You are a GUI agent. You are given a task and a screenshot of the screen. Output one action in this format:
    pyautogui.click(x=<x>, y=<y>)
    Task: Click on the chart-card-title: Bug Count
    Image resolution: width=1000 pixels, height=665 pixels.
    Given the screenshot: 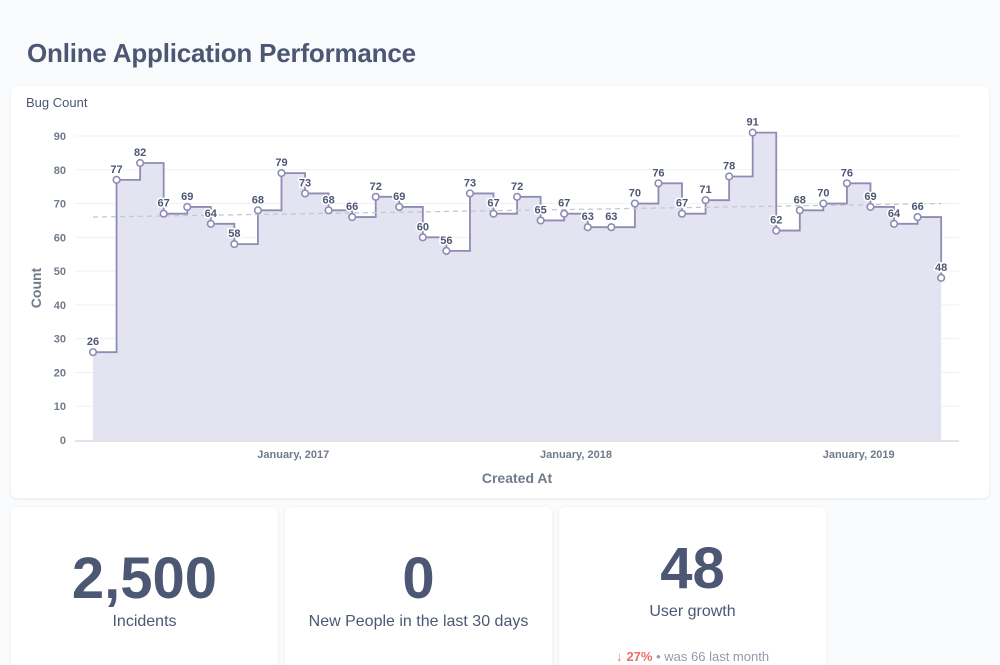 What is the action you would take?
    pyautogui.click(x=57, y=102)
    